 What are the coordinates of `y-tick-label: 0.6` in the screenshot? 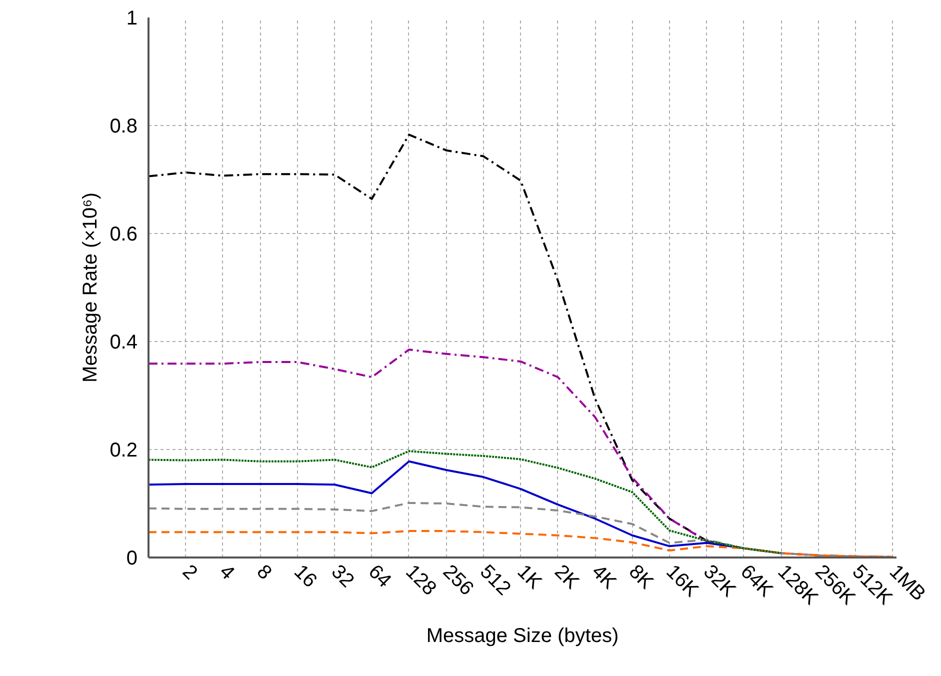 It's located at (124, 235).